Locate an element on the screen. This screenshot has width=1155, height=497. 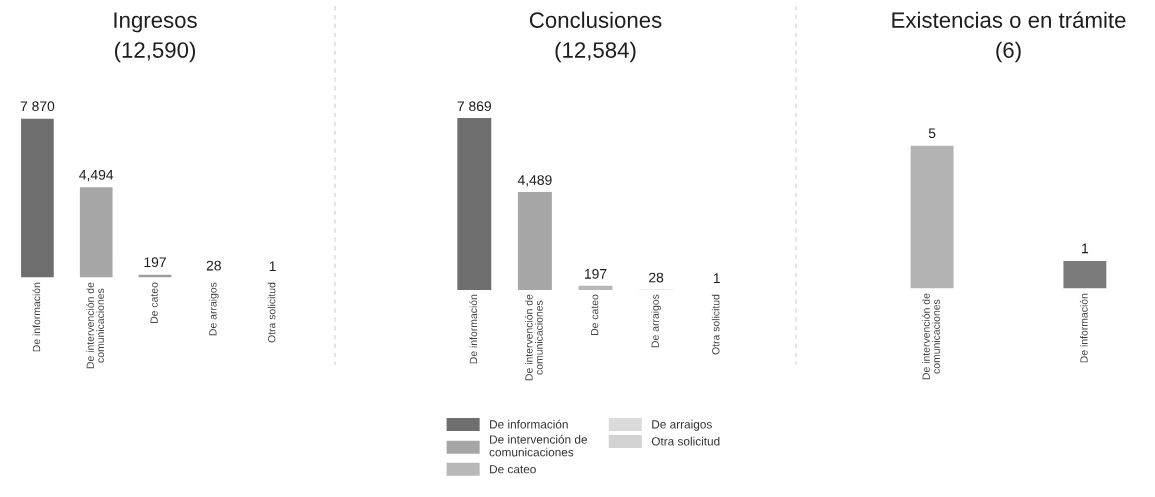
data-label: 4,494 is located at coordinates (96, 175).